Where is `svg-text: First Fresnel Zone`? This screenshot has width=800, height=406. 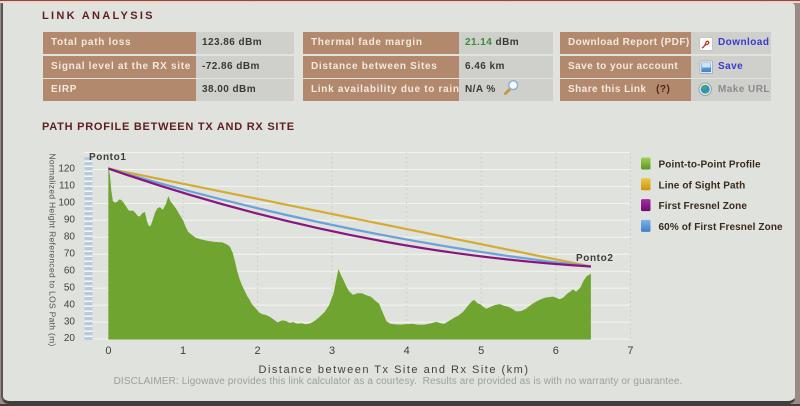 svg-text: First Fresnel Zone is located at coordinates (703, 206).